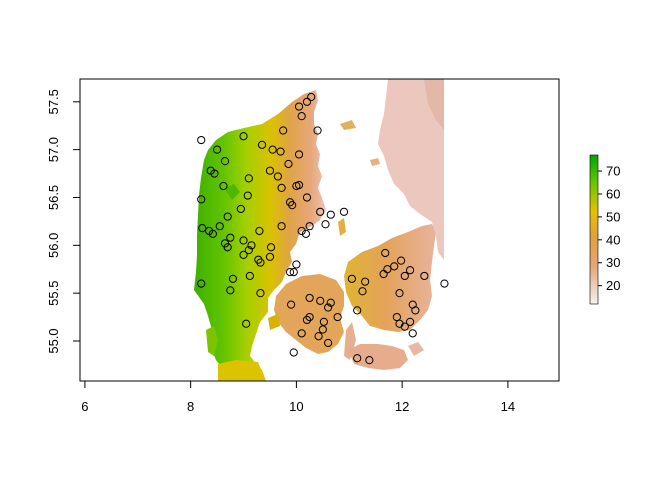 This screenshot has height=480, width=672. What do you see at coordinates (434, 104) in the screenshot?
I see `sweden-upper-raster` at bounding box center [434, 104].